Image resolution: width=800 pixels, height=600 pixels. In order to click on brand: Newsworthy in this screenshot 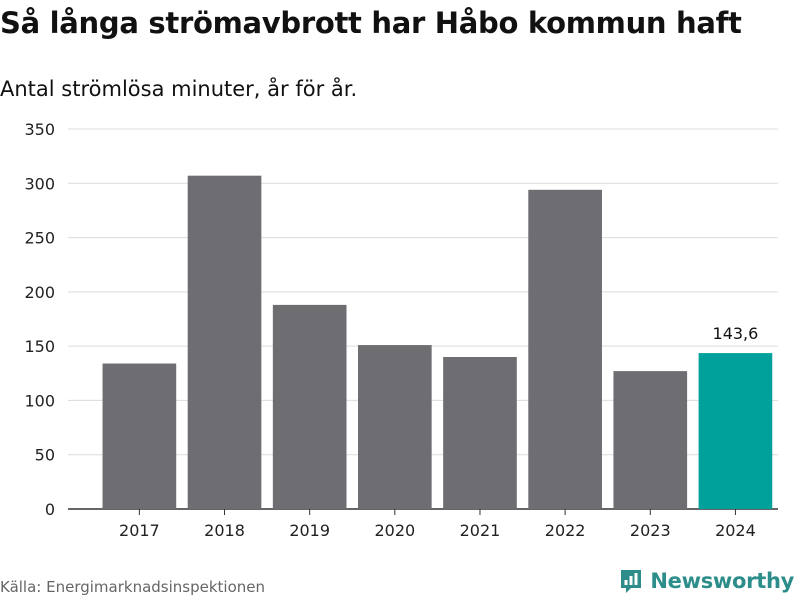, I will do `click(706, 581)`.